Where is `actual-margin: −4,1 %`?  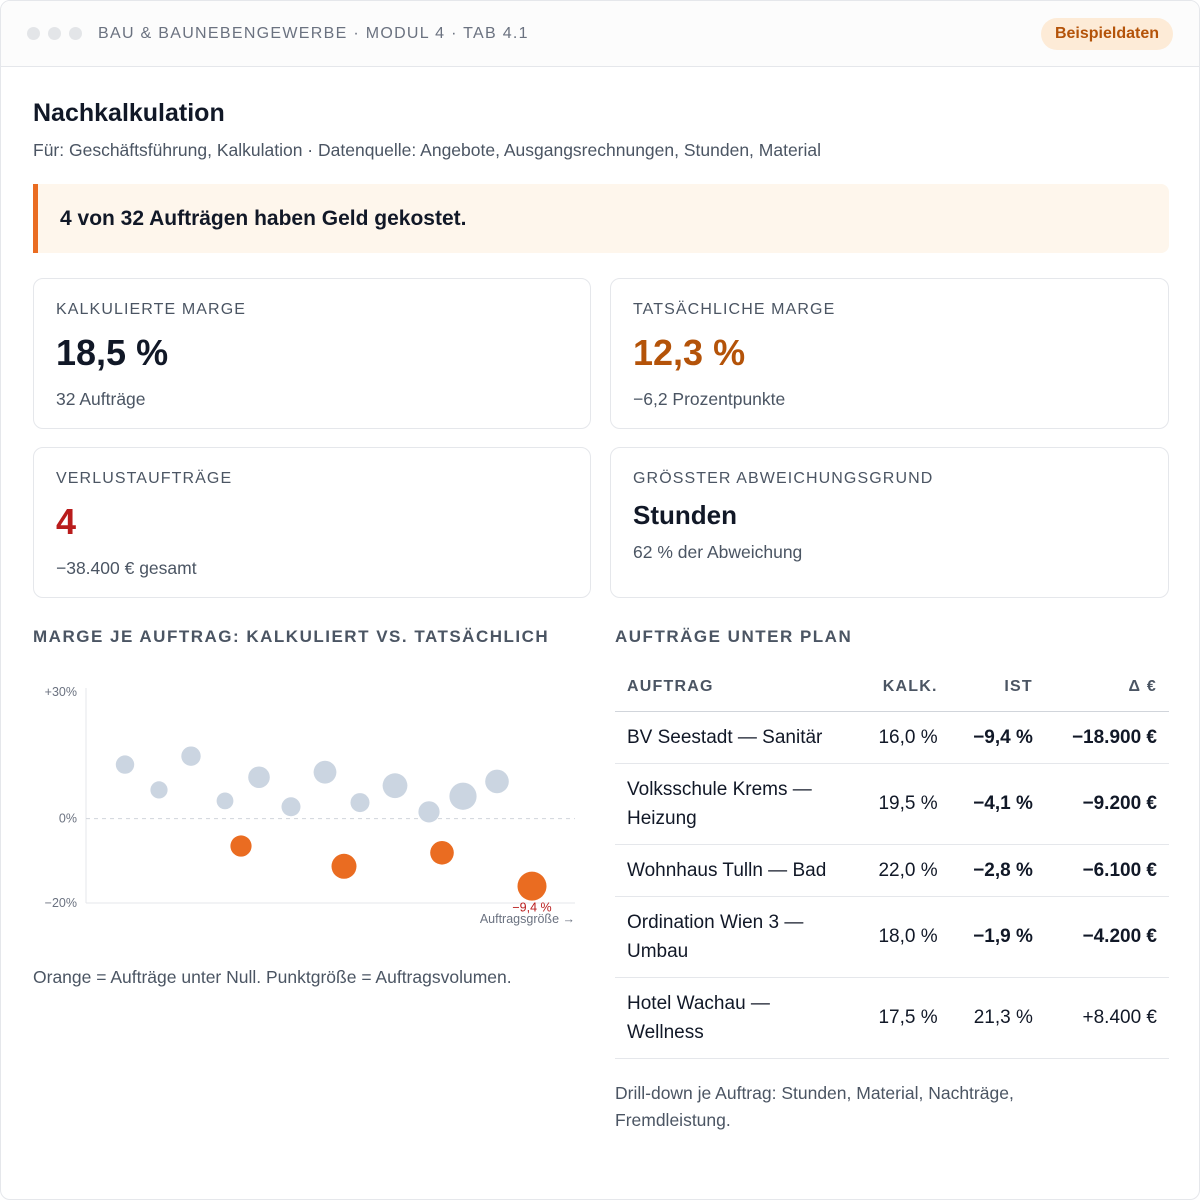
actual-margin: −4,1 % is located at coordinates (997, 804).